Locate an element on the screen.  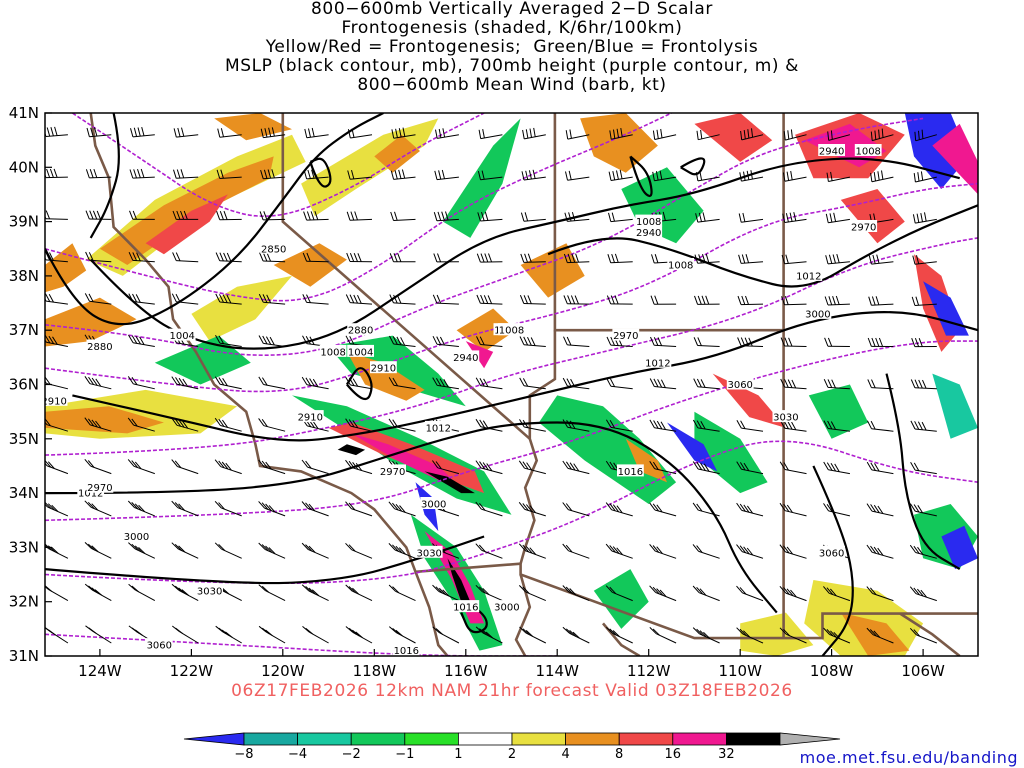
height-contour-label: 3030 is located at coordinates (428, 553).